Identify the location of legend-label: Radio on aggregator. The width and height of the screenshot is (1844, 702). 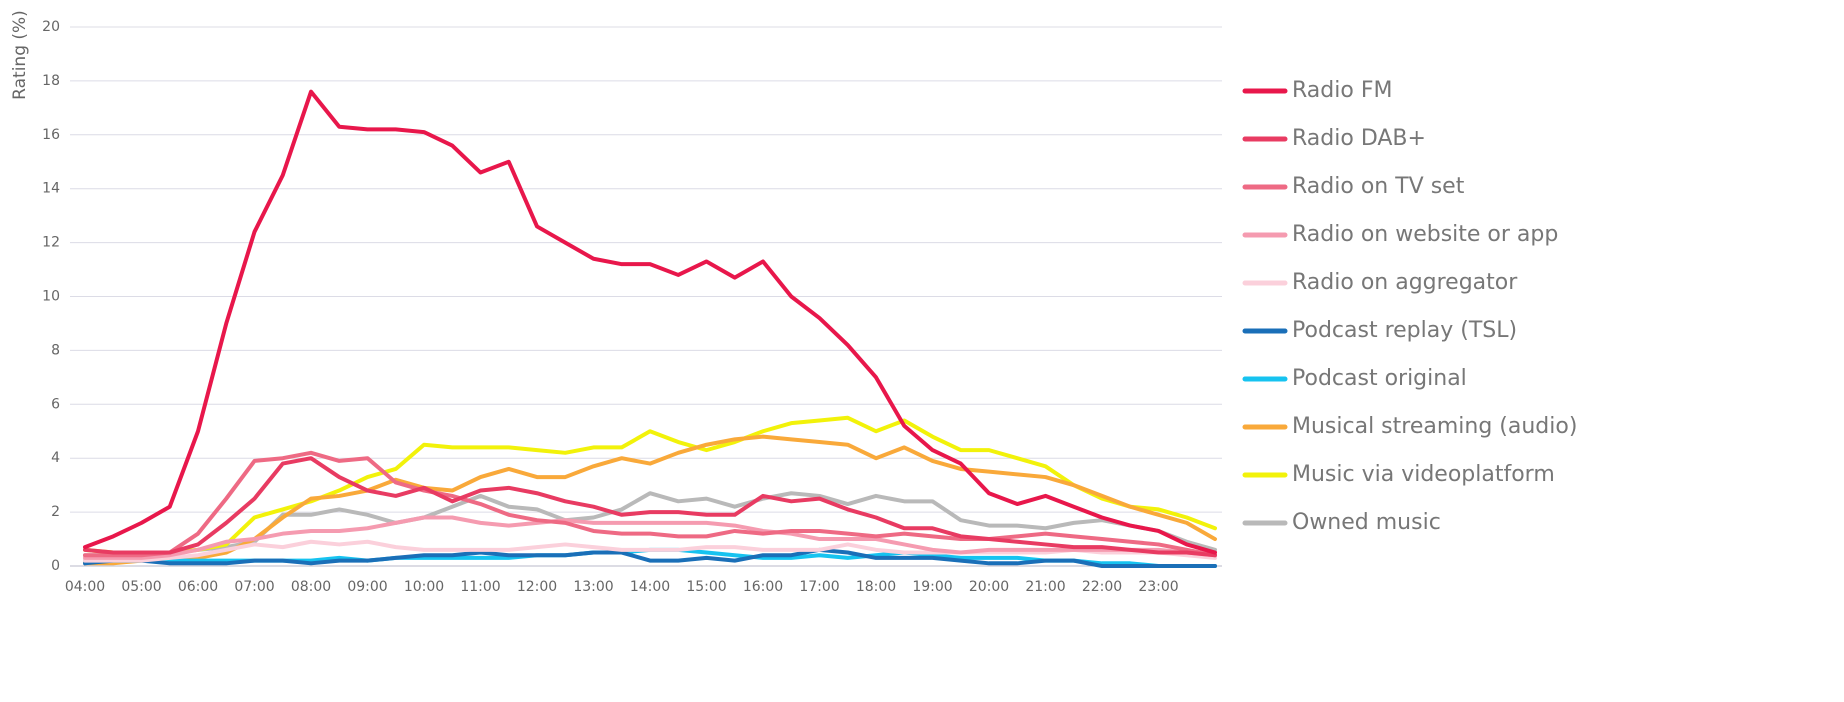
(1405, 282).